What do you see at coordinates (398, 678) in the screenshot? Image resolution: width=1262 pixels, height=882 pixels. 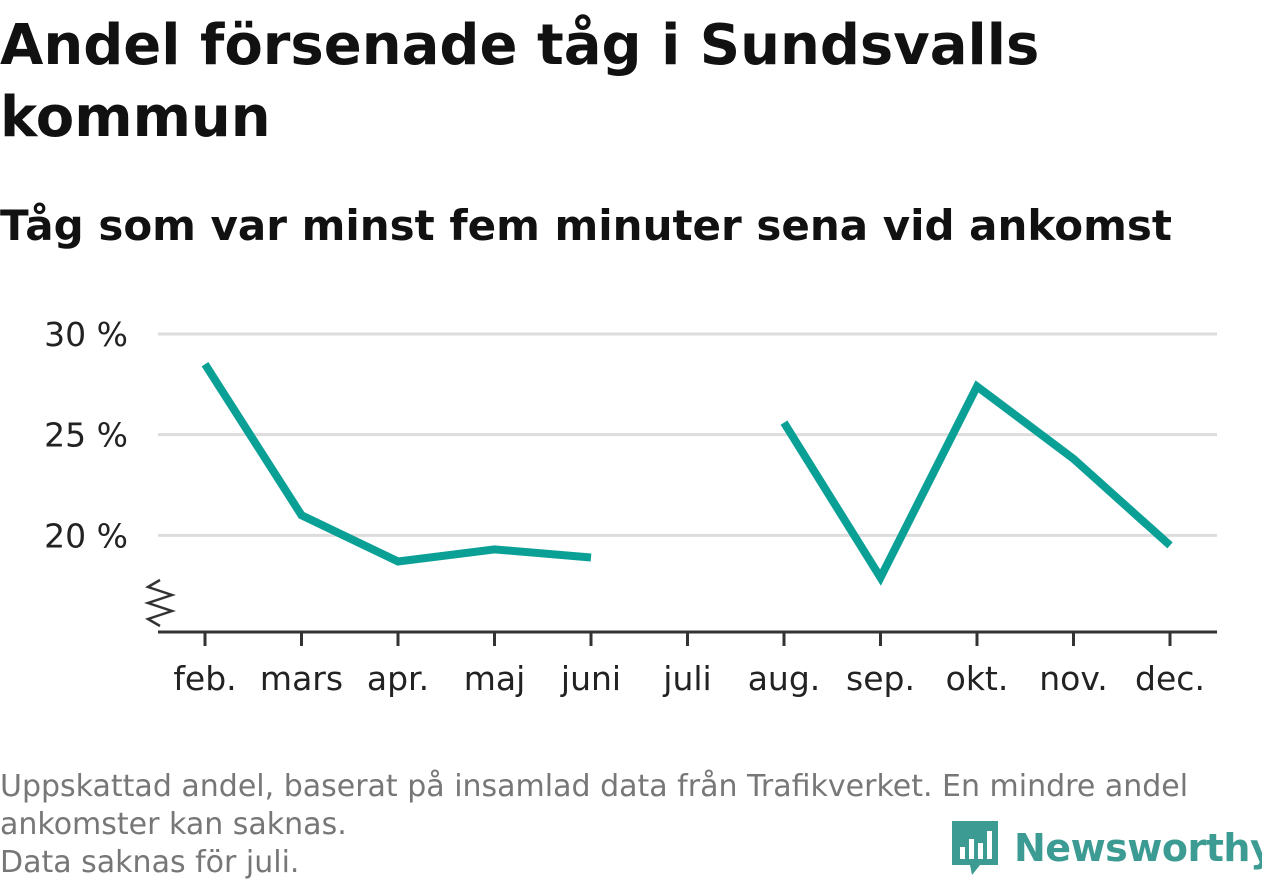 I see `x-tick-label-2: apr.` at bounding box center [398, 678].